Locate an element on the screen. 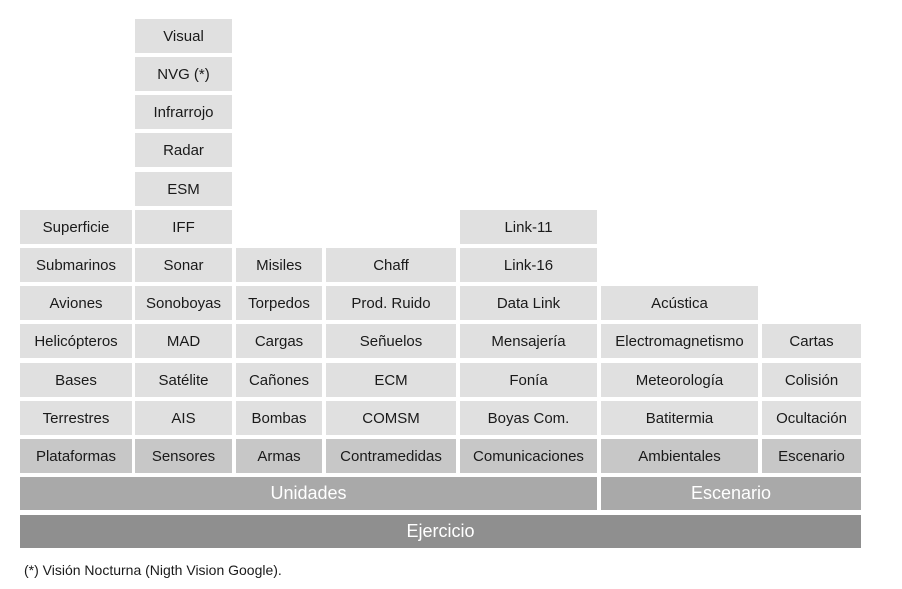 The image size is (902, 589). item-comunicaciones: Fonía is located at coordinates (528, 380).